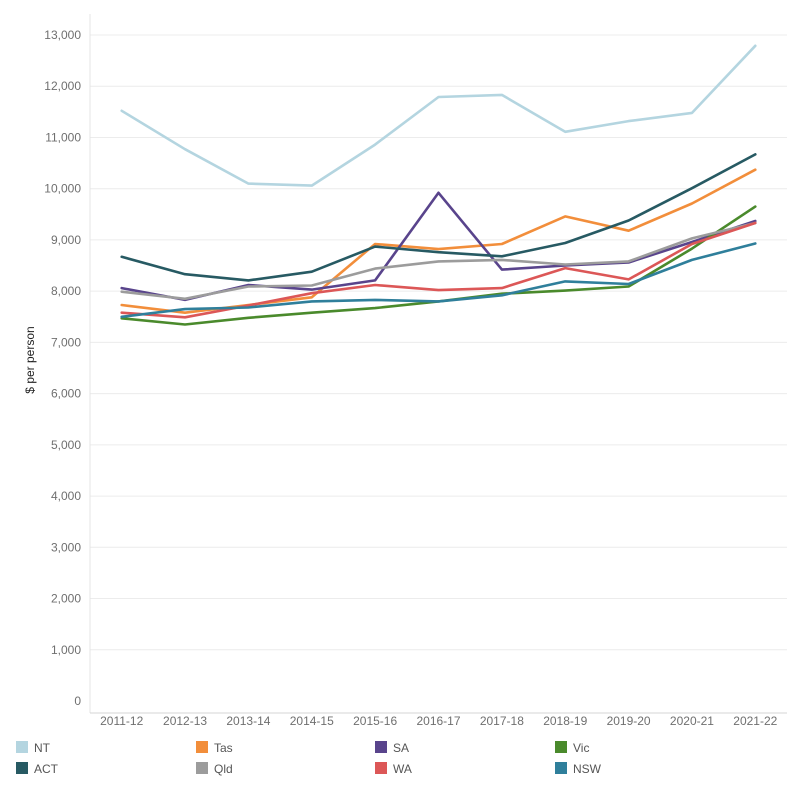 This screenshot has width=800, height=800. Describe the element at coordinates (629, 721) in the screenshot. I see `x-tick-label: 2019-20` at that location.